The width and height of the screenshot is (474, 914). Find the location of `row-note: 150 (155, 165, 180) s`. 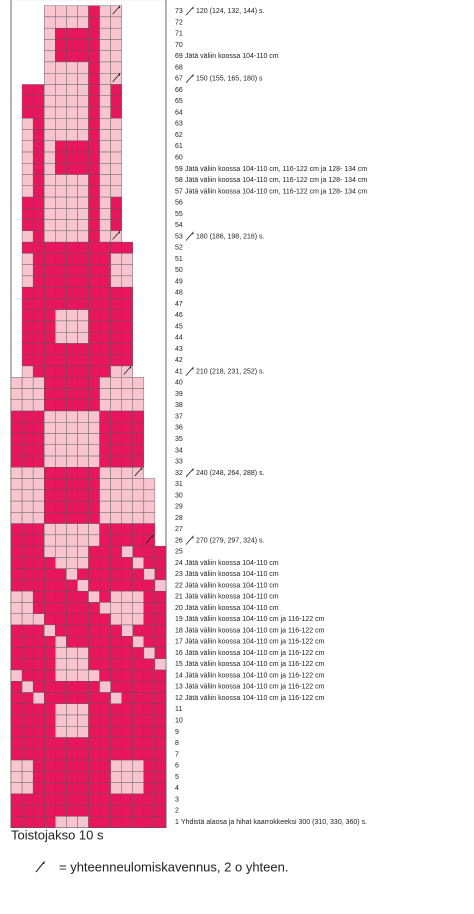

row-note: 150 (155, 165, 180) s is located at coordinates (229, 79).